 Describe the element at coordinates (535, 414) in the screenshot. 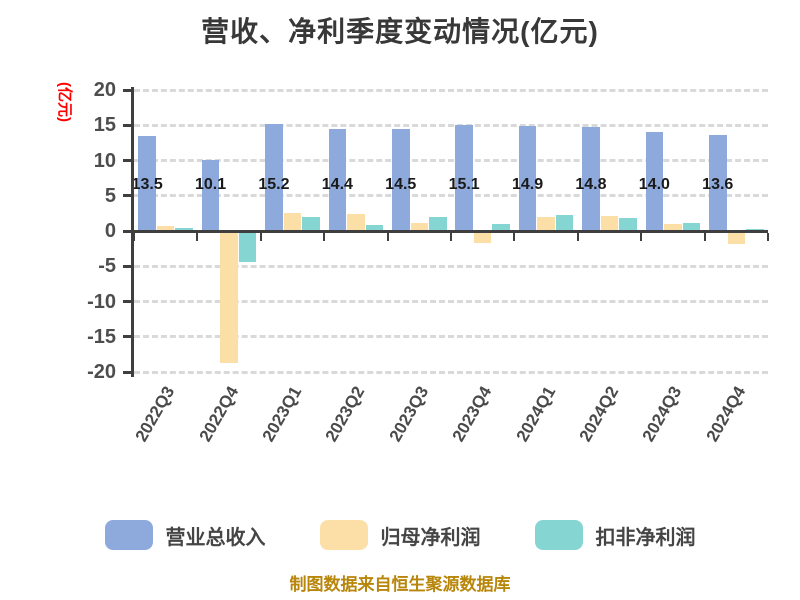

I see `x-tick-label: 2024Q1` at that location.